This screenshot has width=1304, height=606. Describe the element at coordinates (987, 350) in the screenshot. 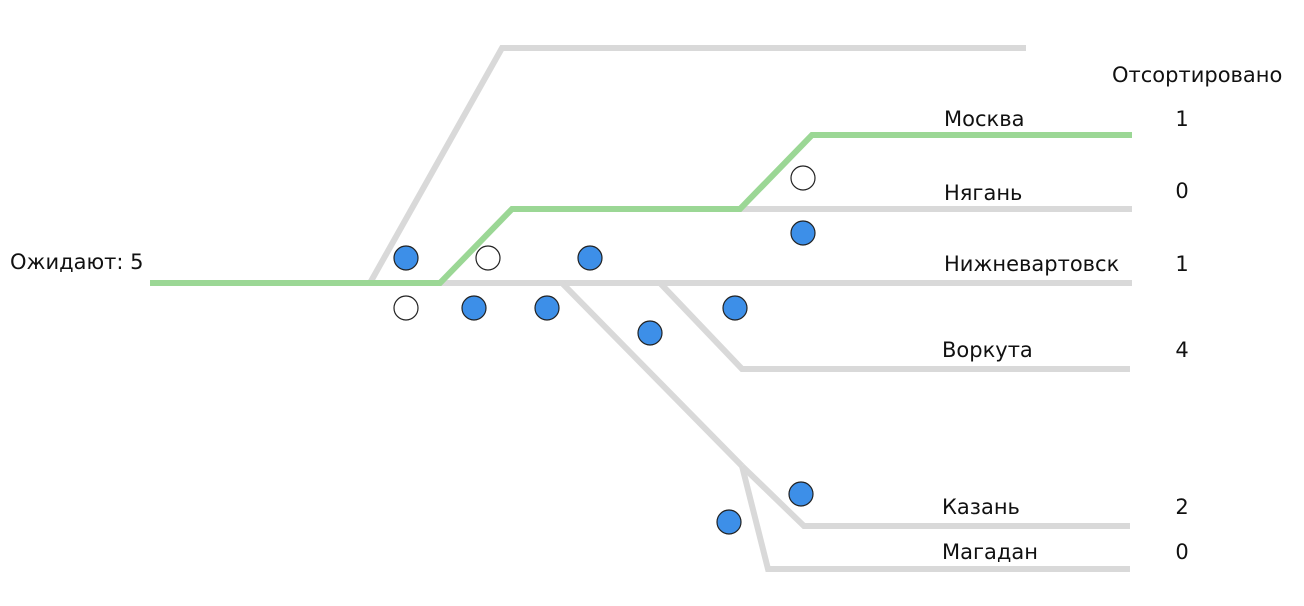

I see `destination-name-vorkuta: Воркута` at that location.